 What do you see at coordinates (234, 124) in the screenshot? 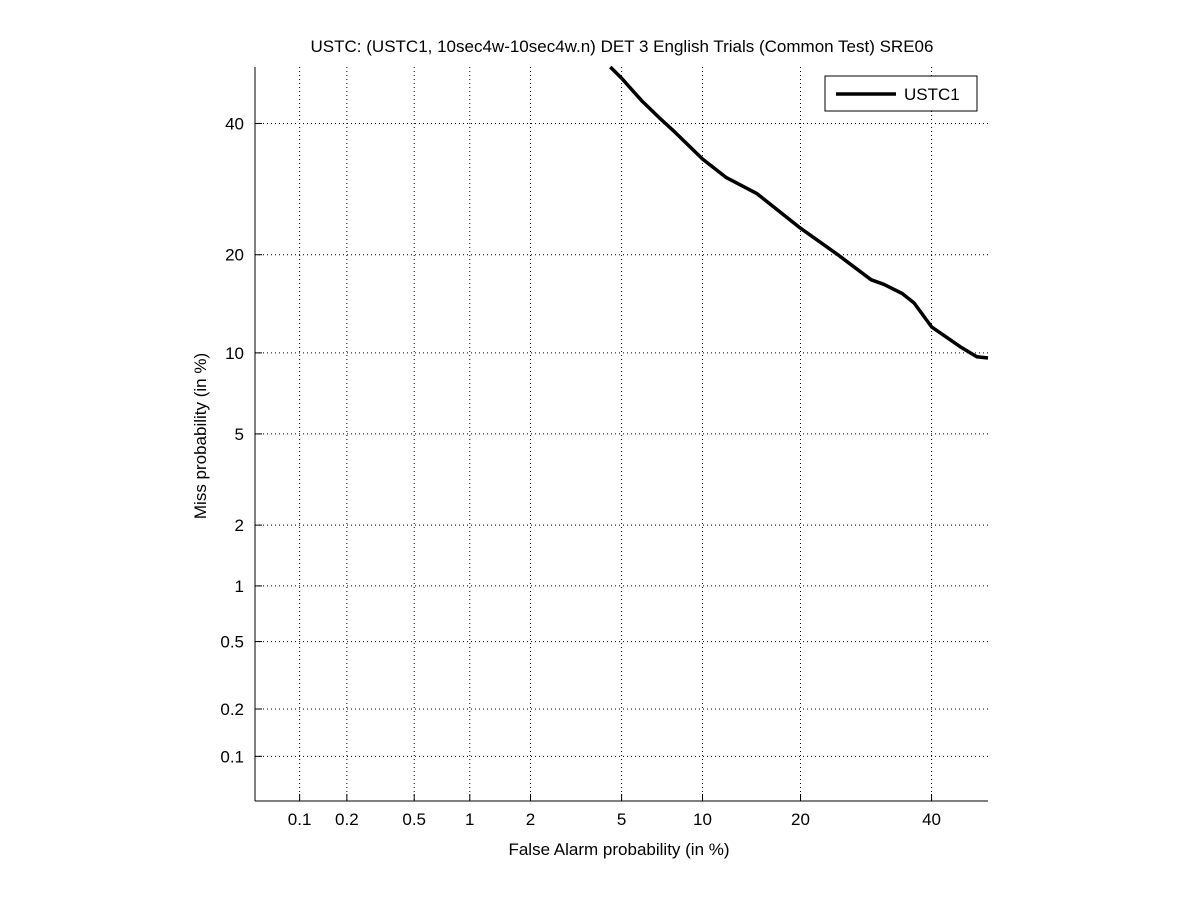
I see `y-tick-label-40: 40` at bounding box center [234, 124].